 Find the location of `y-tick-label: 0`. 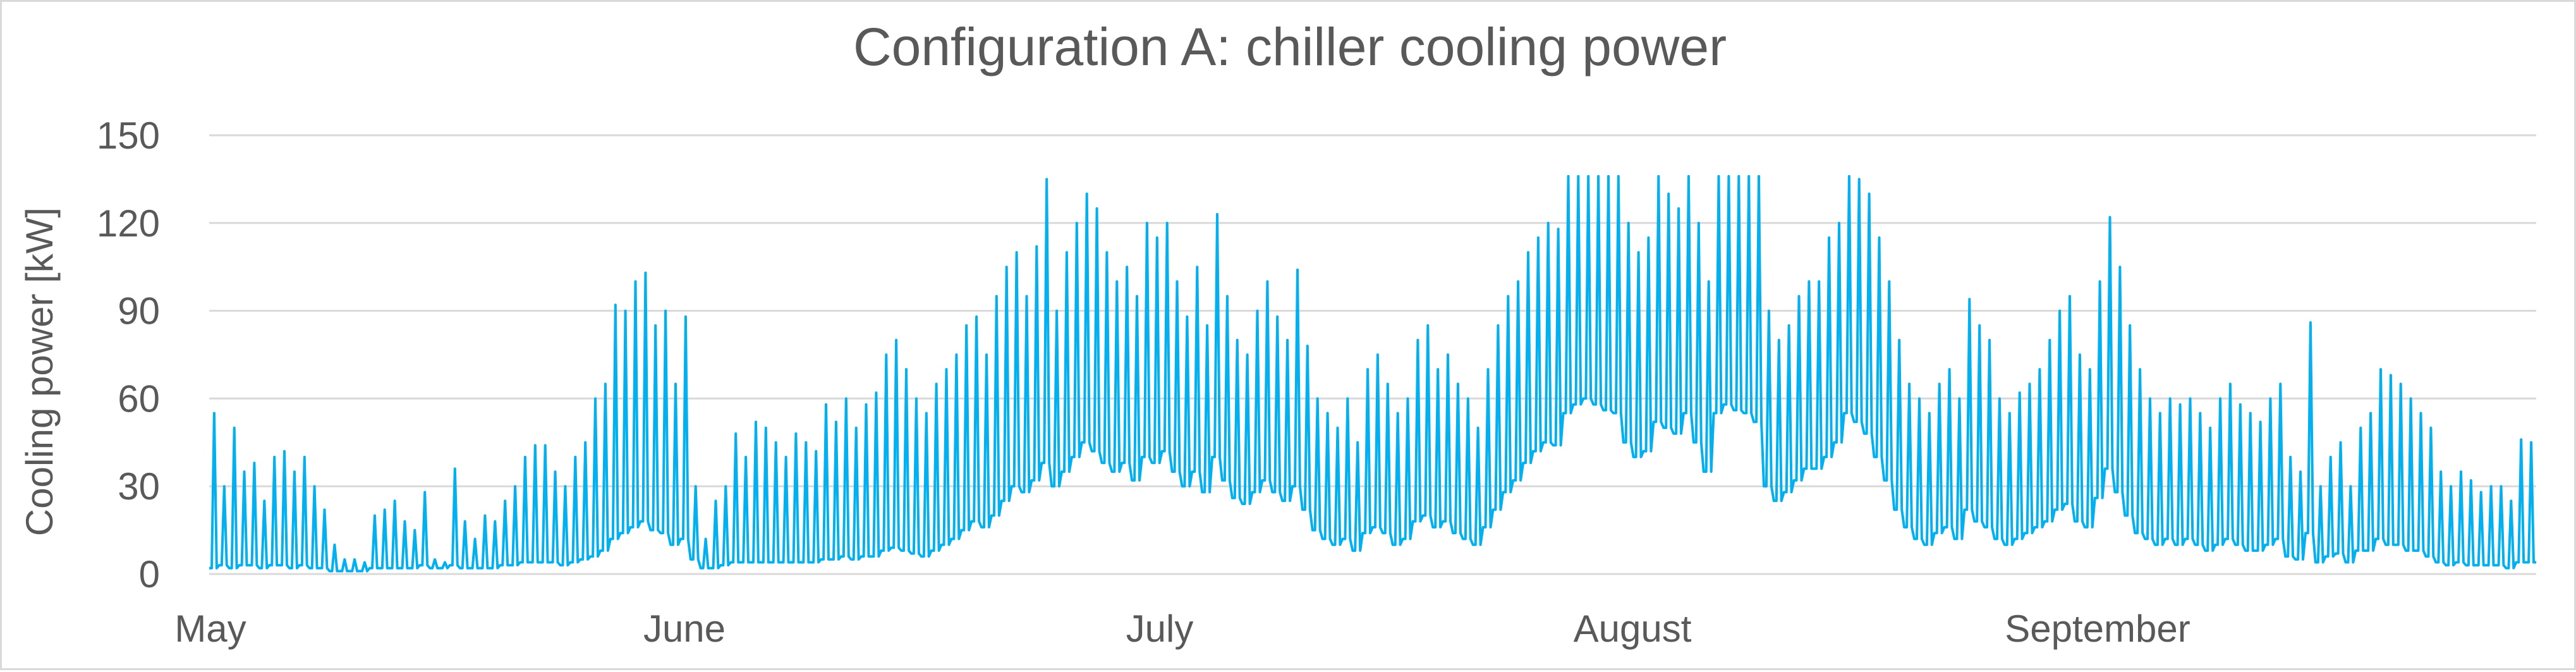

y-tick-label: 0 is located at coordinates (150, 574).